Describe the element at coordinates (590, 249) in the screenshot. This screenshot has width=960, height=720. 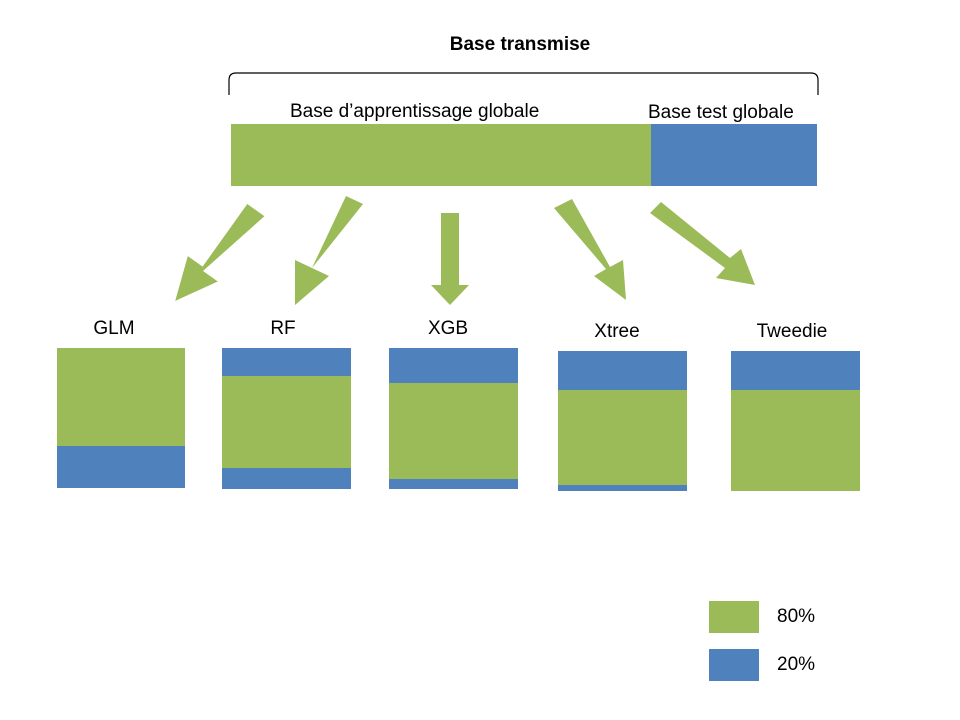
I see `arrow-xtree` at that location.